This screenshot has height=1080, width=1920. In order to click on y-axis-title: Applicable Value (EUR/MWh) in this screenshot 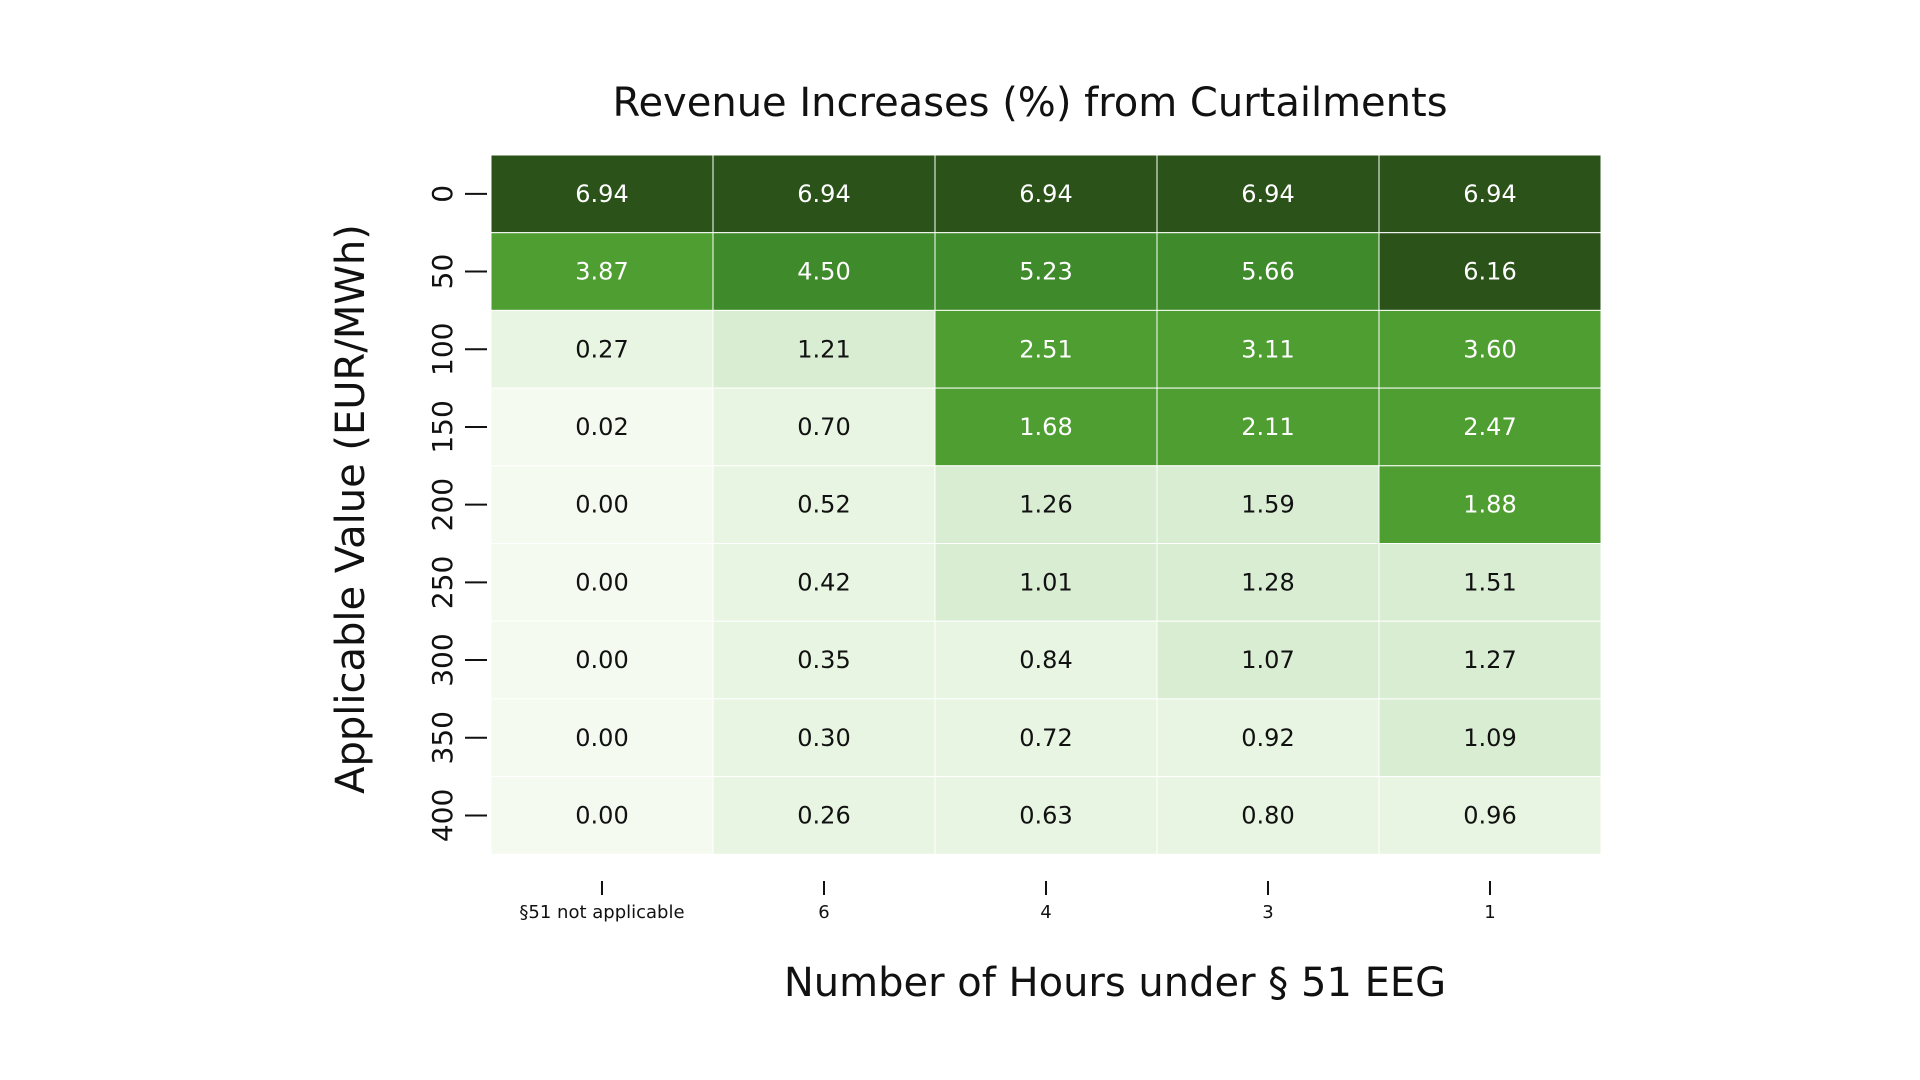, I will do `click(351, 509)`.